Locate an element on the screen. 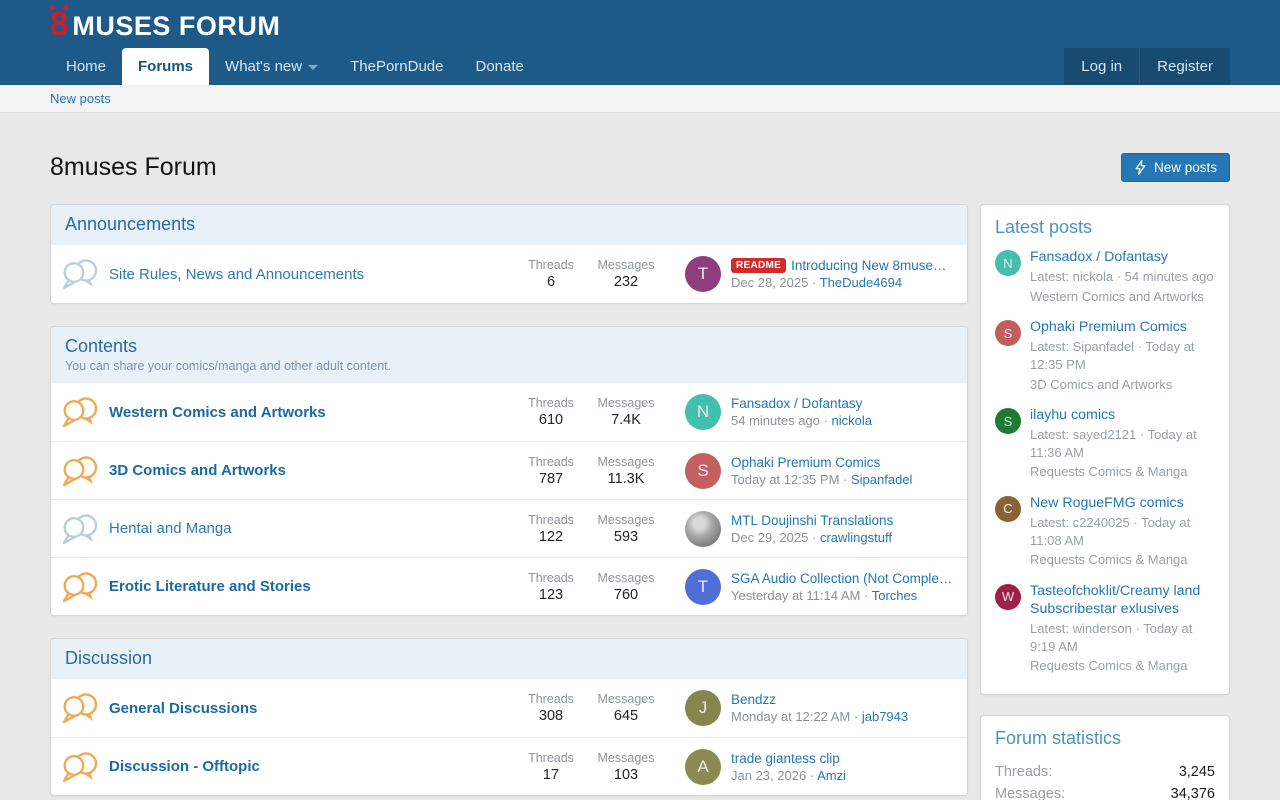 Image resolution: width=1280 pixels, height=800 pixels. latest-meta: Monday at 12:22 AM · jab7943 is located at coordinates (819, 716).